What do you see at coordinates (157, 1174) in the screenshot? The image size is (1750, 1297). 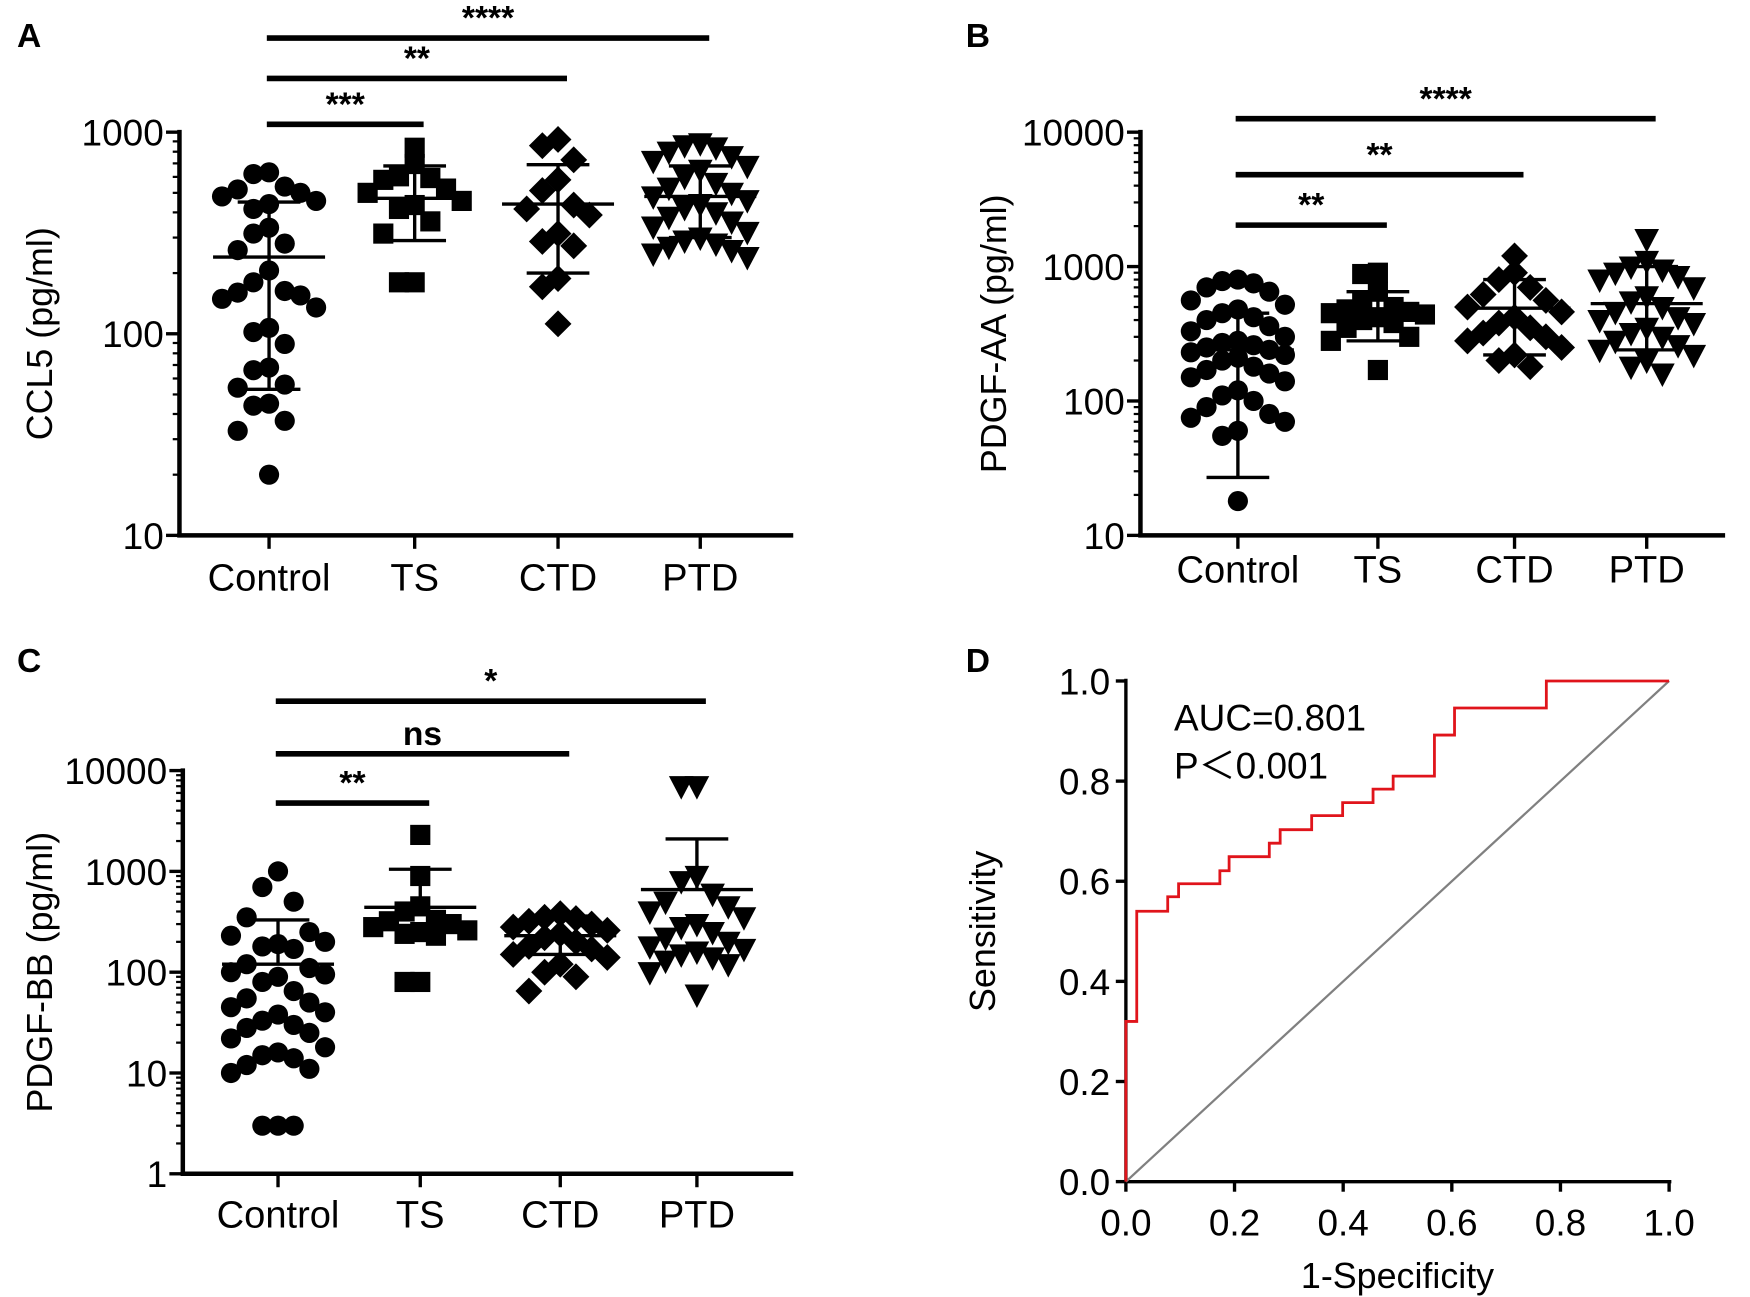 I see `y-tick-label: 1` at bounding box center [157, 1174].